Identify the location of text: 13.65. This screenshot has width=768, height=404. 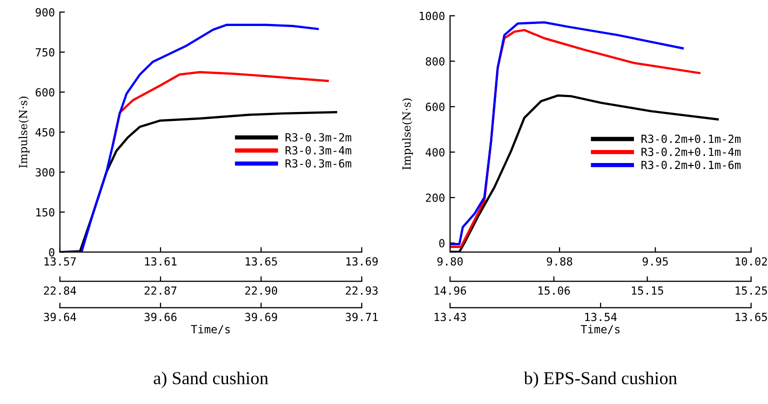
(751, 317).